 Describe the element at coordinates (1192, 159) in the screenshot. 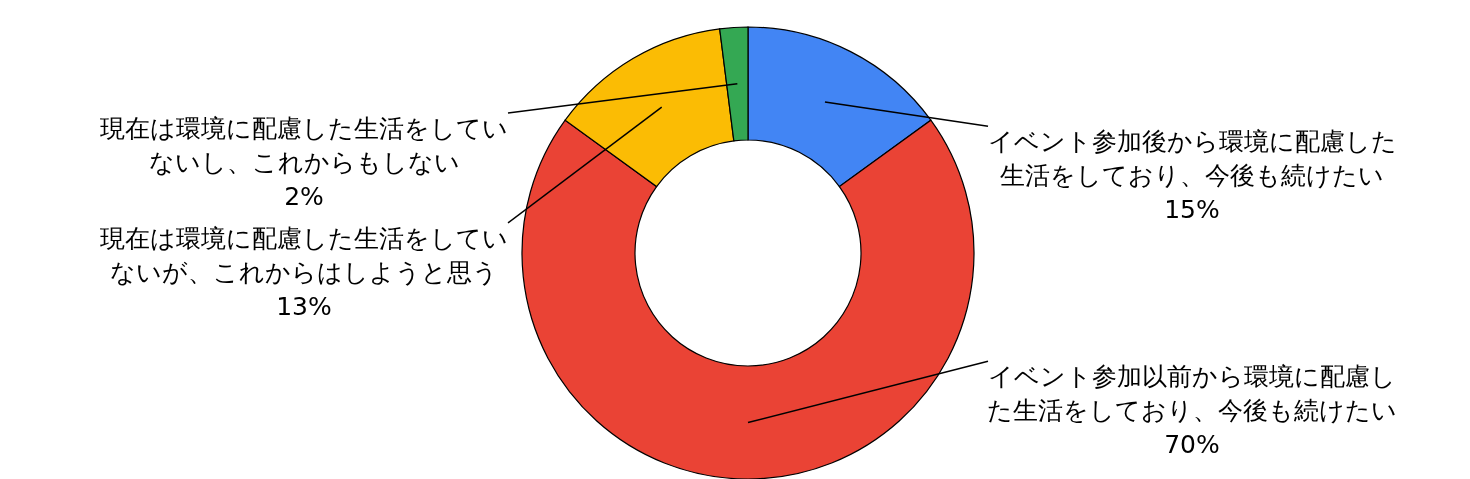

I see `slice-label: イベント参加後から環境に配慮した生活をしており、今後も続けたい` at that location.